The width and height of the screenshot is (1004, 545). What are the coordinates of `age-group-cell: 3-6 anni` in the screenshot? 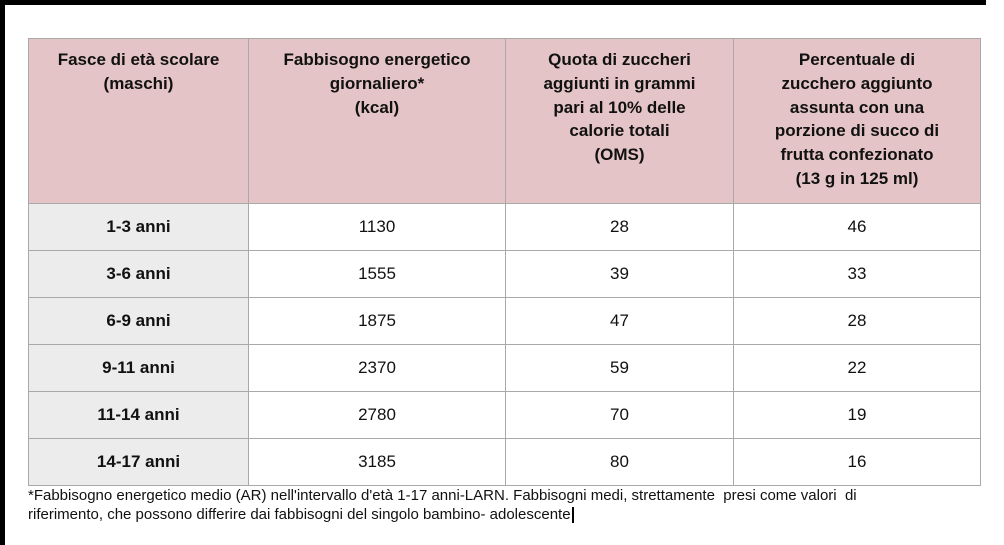 It's located at (138, 274).